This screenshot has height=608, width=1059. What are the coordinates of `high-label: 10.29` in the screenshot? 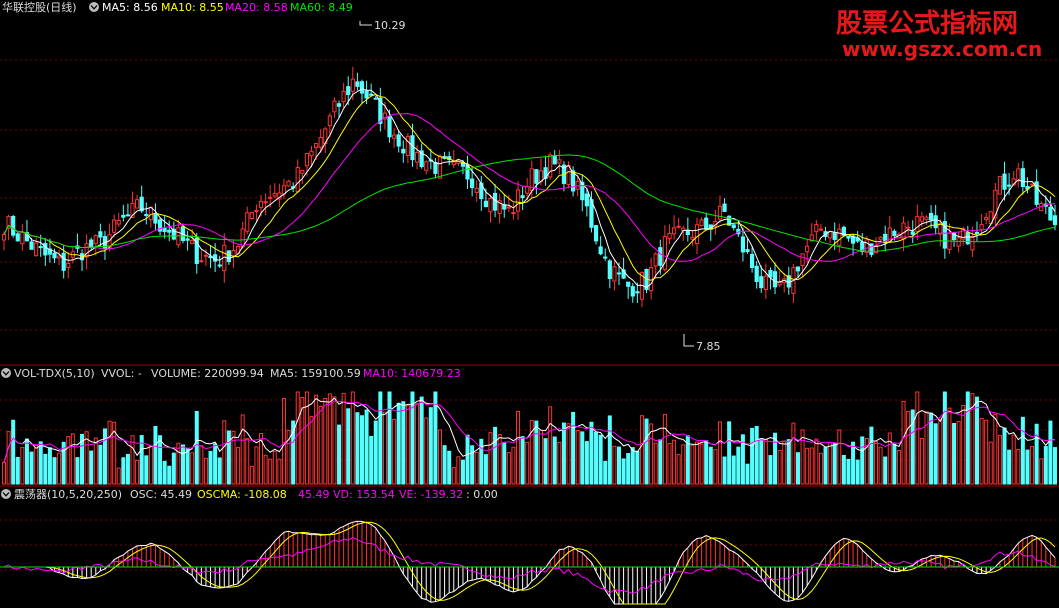 It's located at (390, 25).